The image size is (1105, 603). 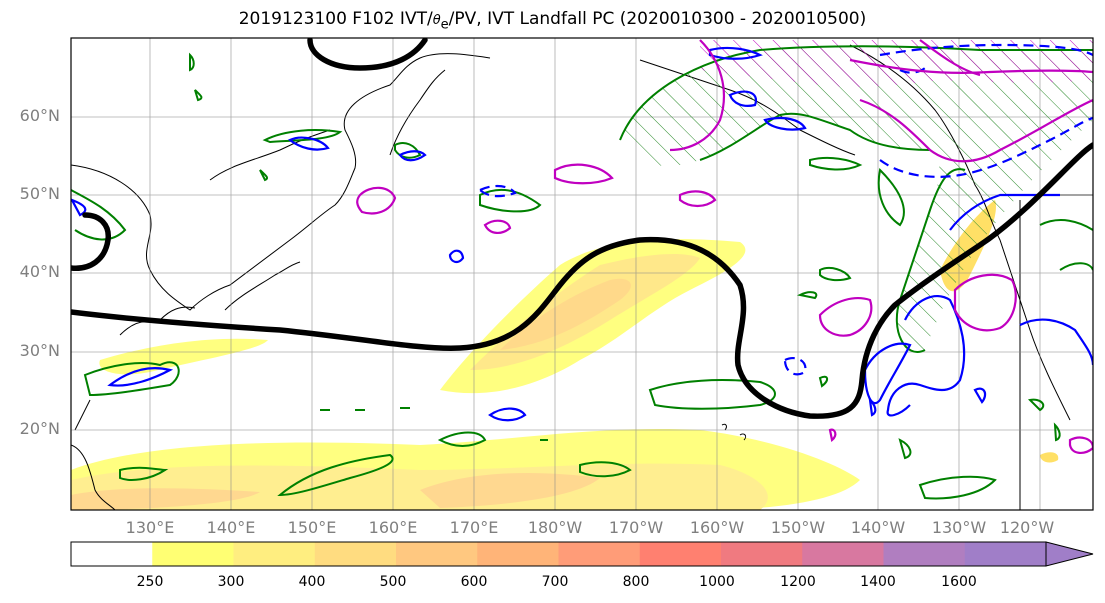 What do you see at coordinates (39, 428) in the screenshot?
I see `lat-label: 20°N` at bounding box center [39, 428].